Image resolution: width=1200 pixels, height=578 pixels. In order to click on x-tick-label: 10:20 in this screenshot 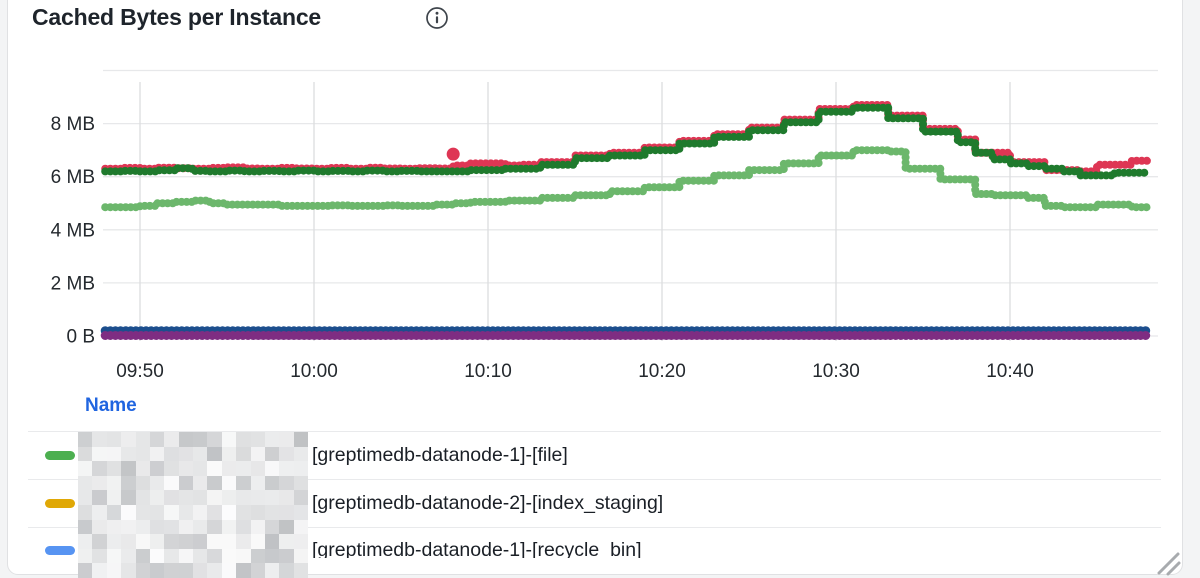, I will do `click(662, 371)`.